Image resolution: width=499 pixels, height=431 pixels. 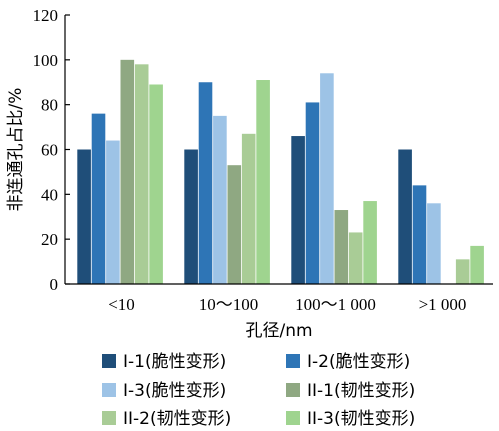 I want to click on y-tick-label: 80, so click(x=49, y=105).